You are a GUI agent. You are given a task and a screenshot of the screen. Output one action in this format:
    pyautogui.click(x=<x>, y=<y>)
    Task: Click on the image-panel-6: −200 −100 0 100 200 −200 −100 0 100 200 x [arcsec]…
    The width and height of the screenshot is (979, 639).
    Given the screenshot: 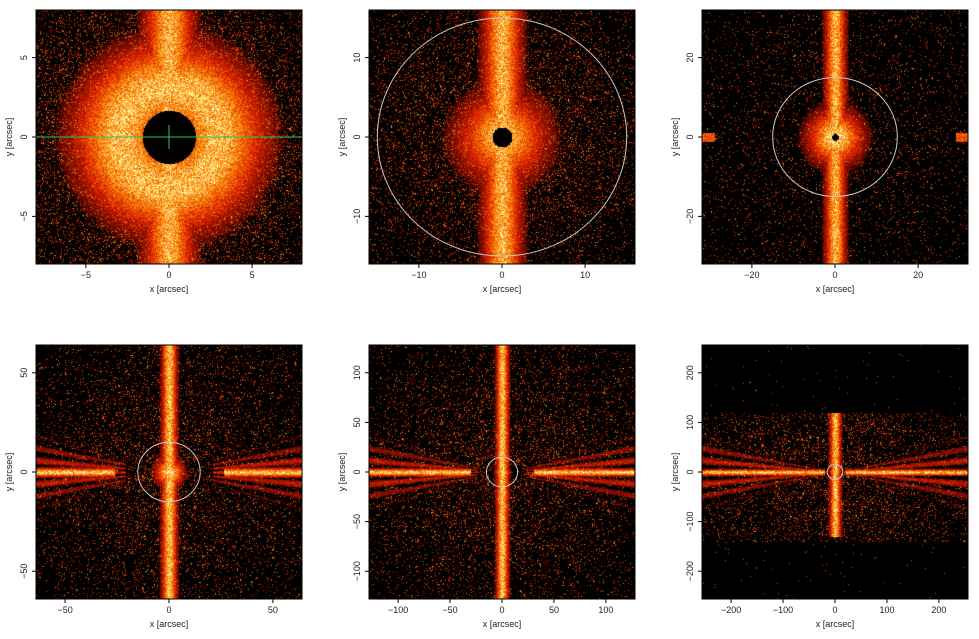 What is the action you would take?
    pyautogui.click(x=819, y=486)
    